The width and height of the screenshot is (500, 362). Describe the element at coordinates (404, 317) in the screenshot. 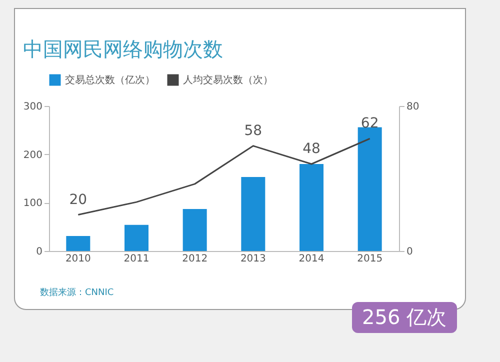

I see `text: 256 亿次` at that location.